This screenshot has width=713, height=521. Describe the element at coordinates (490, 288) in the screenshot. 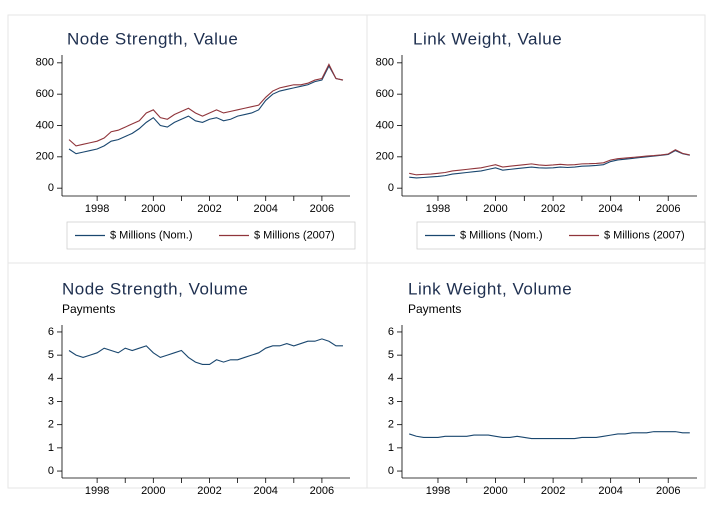

I see `chart-title: Link Weight, Volume` at that location.